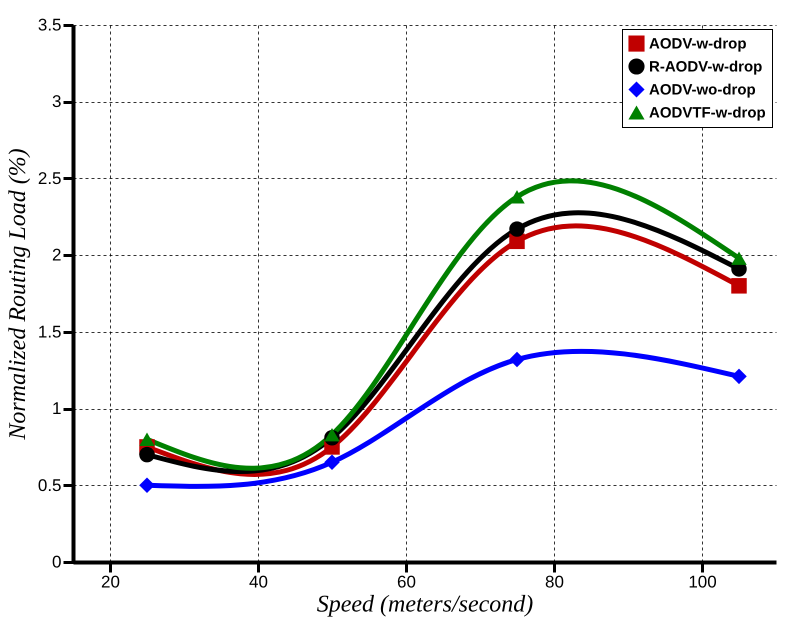  I want to click on y-axis-title: Normalized Routing Load (%), so click(17, 294).